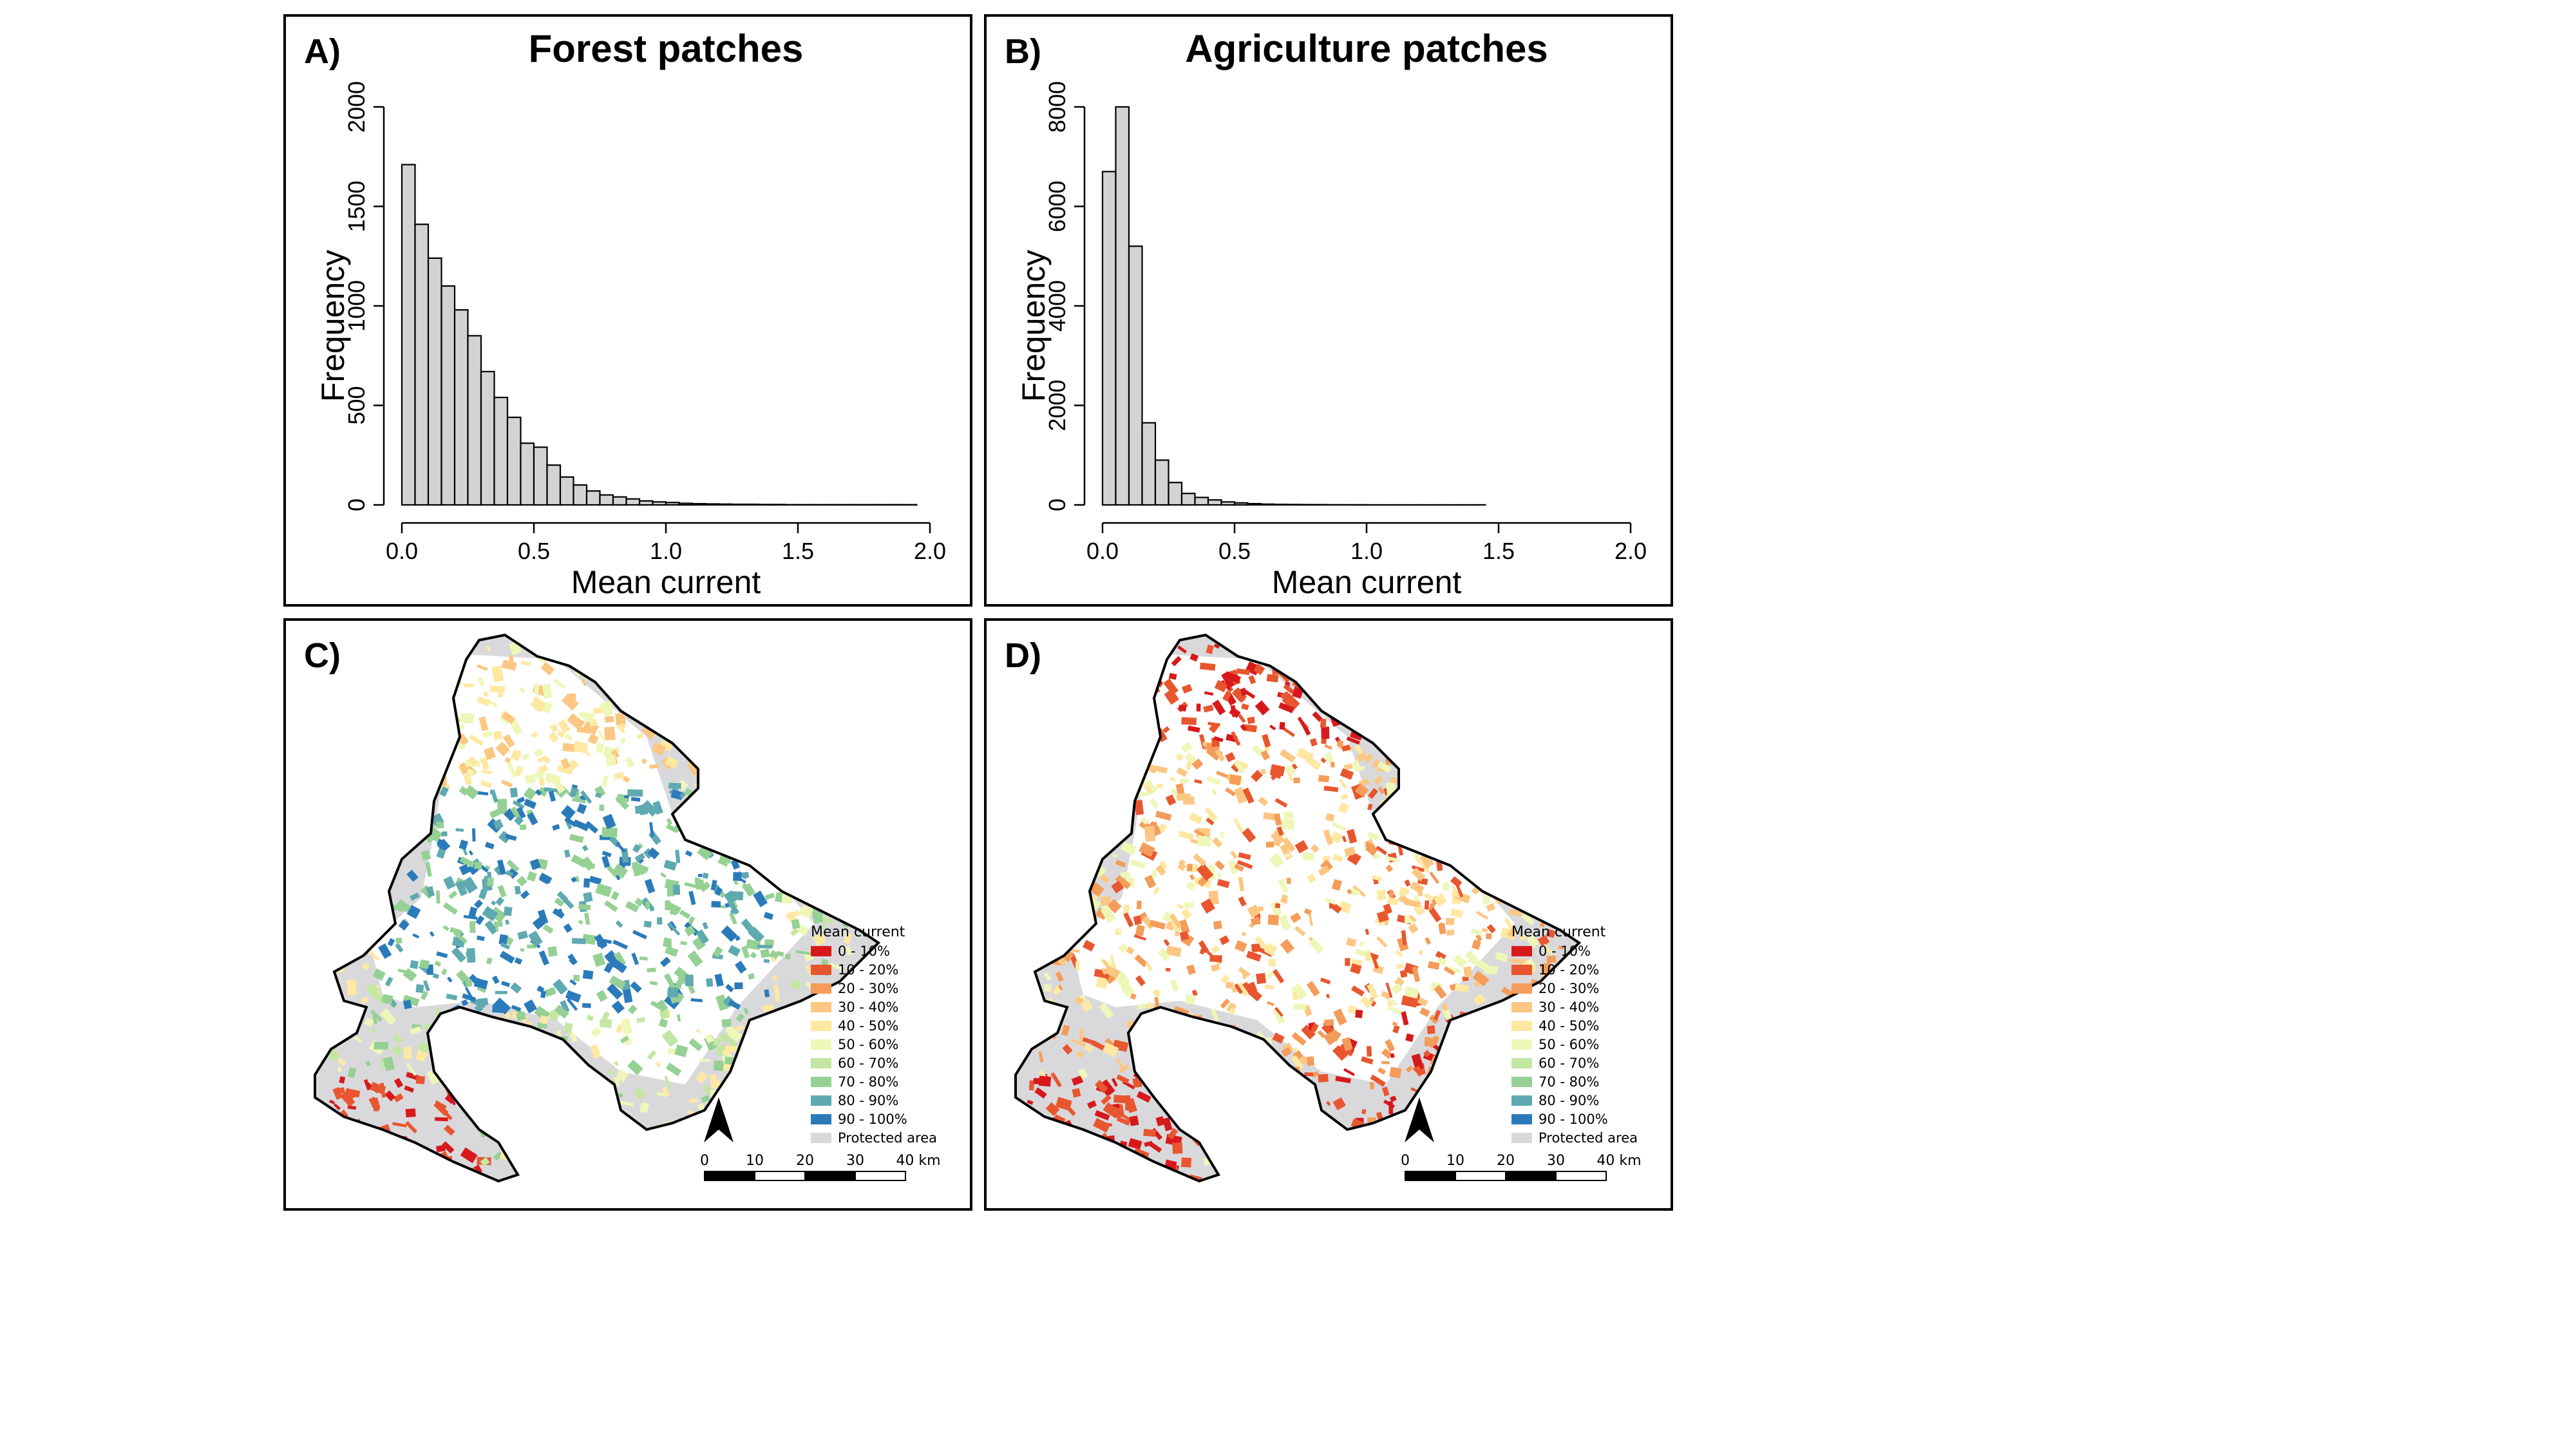  Describe the element at coordinates (868, 1044) in the screenshot. I see `legend-label: 50 - 60%` at that location.